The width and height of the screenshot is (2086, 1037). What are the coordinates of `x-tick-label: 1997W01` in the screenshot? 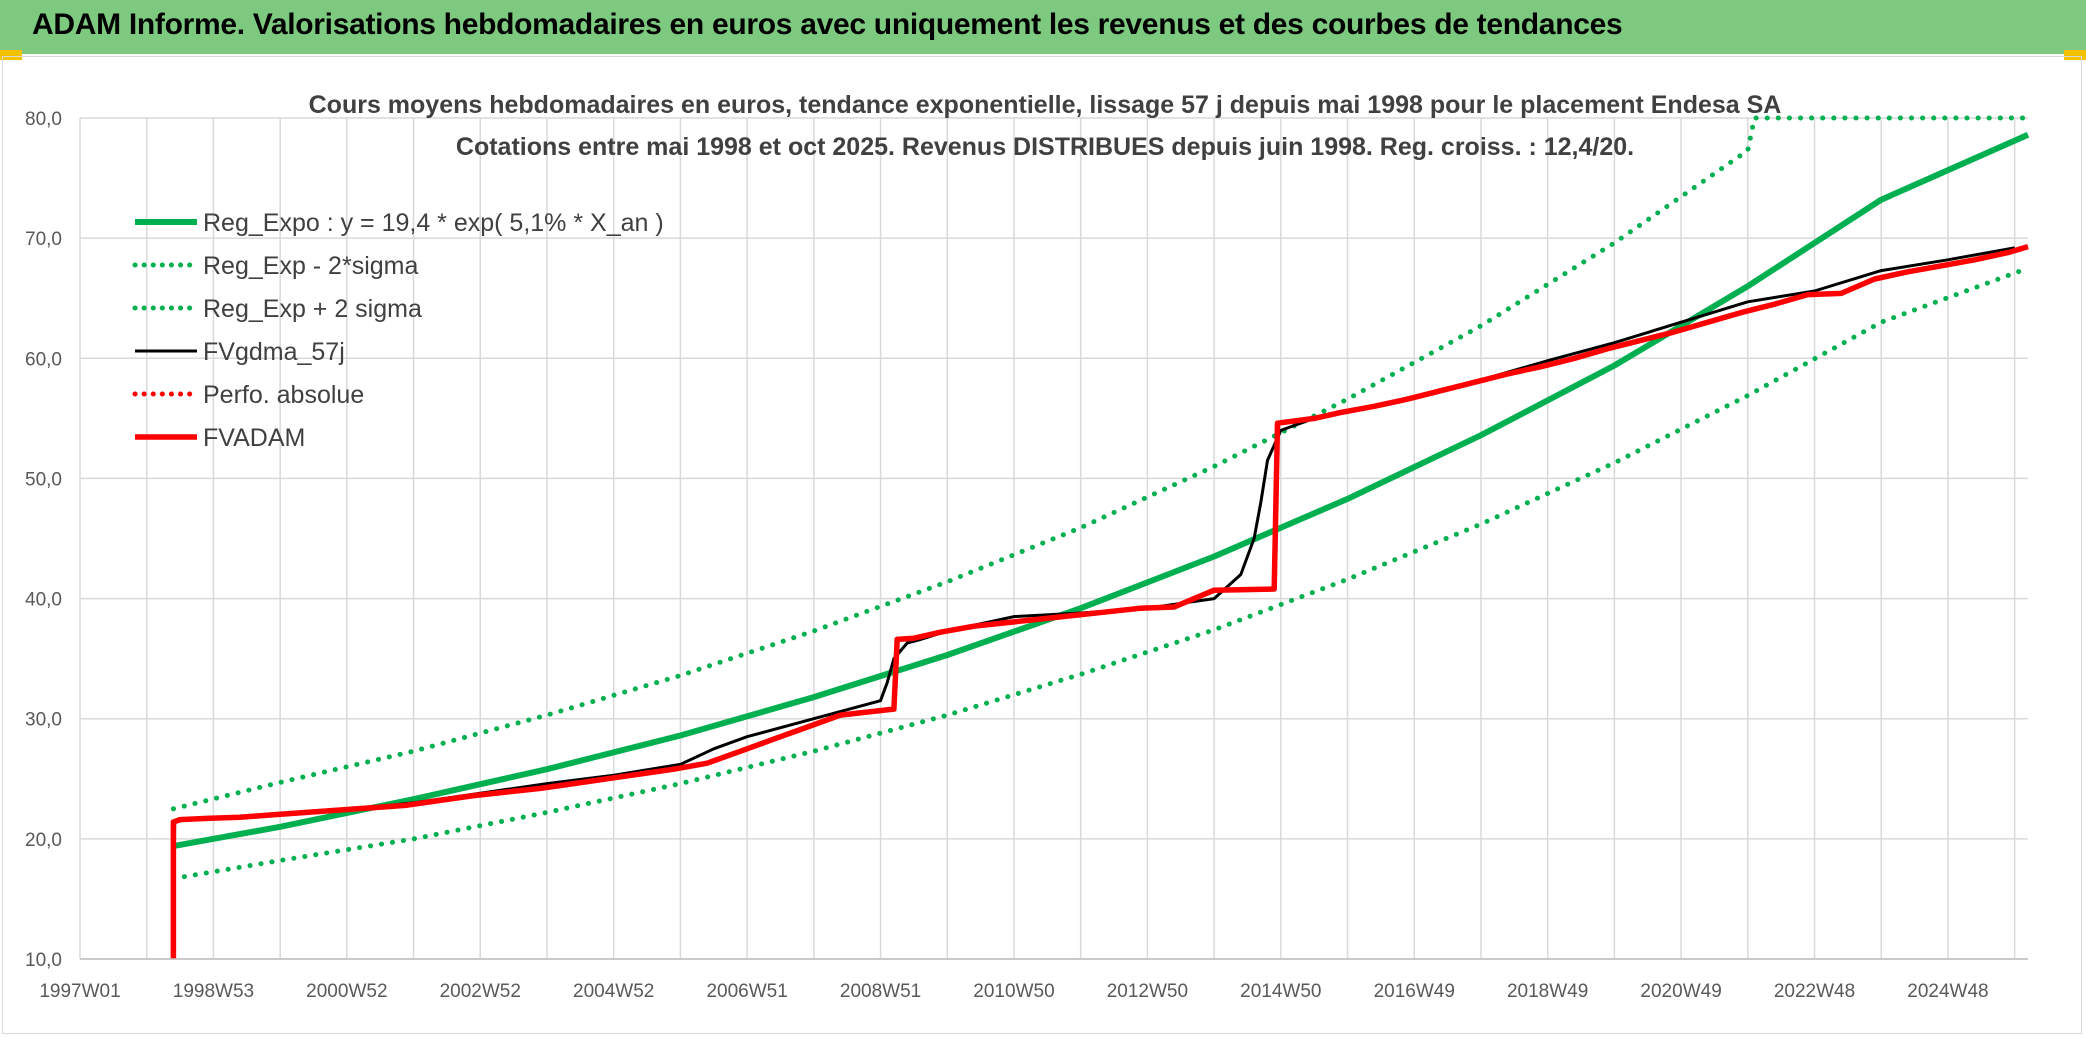 It's located at (79, 991).